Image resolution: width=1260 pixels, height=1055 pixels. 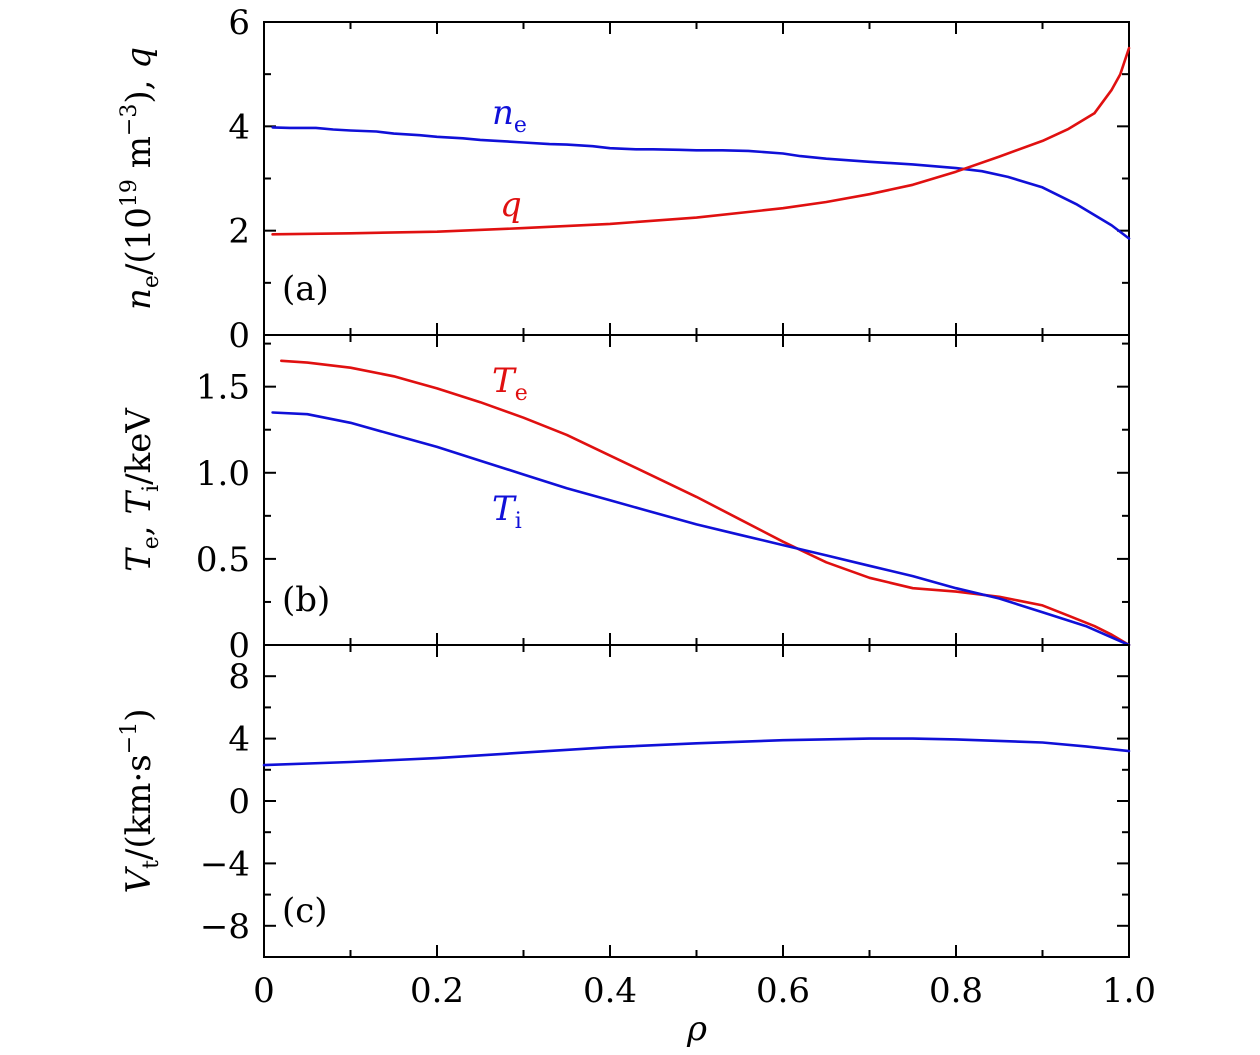 I want to click on series-q-line, so click(x=701, y=141).